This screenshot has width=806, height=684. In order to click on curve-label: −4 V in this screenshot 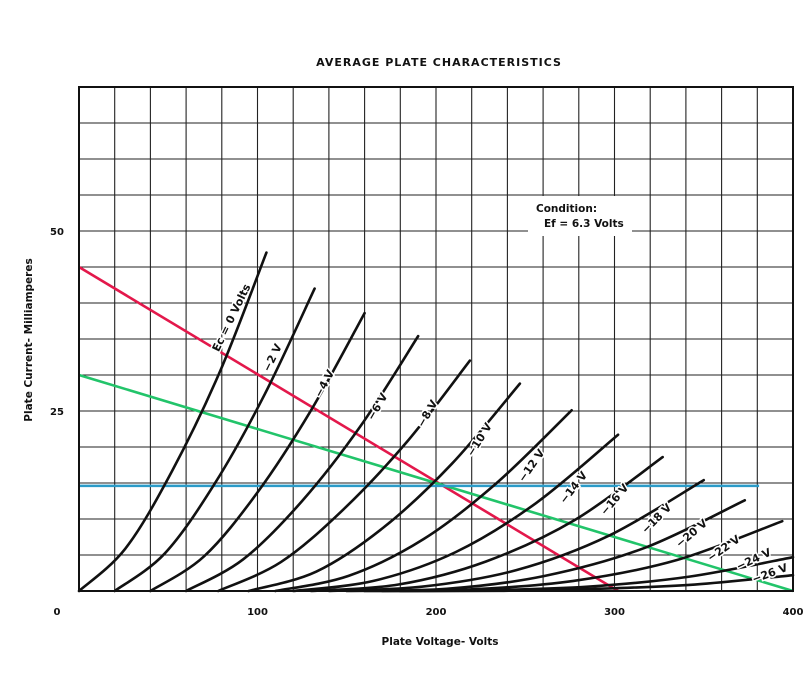, I will do `click(324, 383)`.